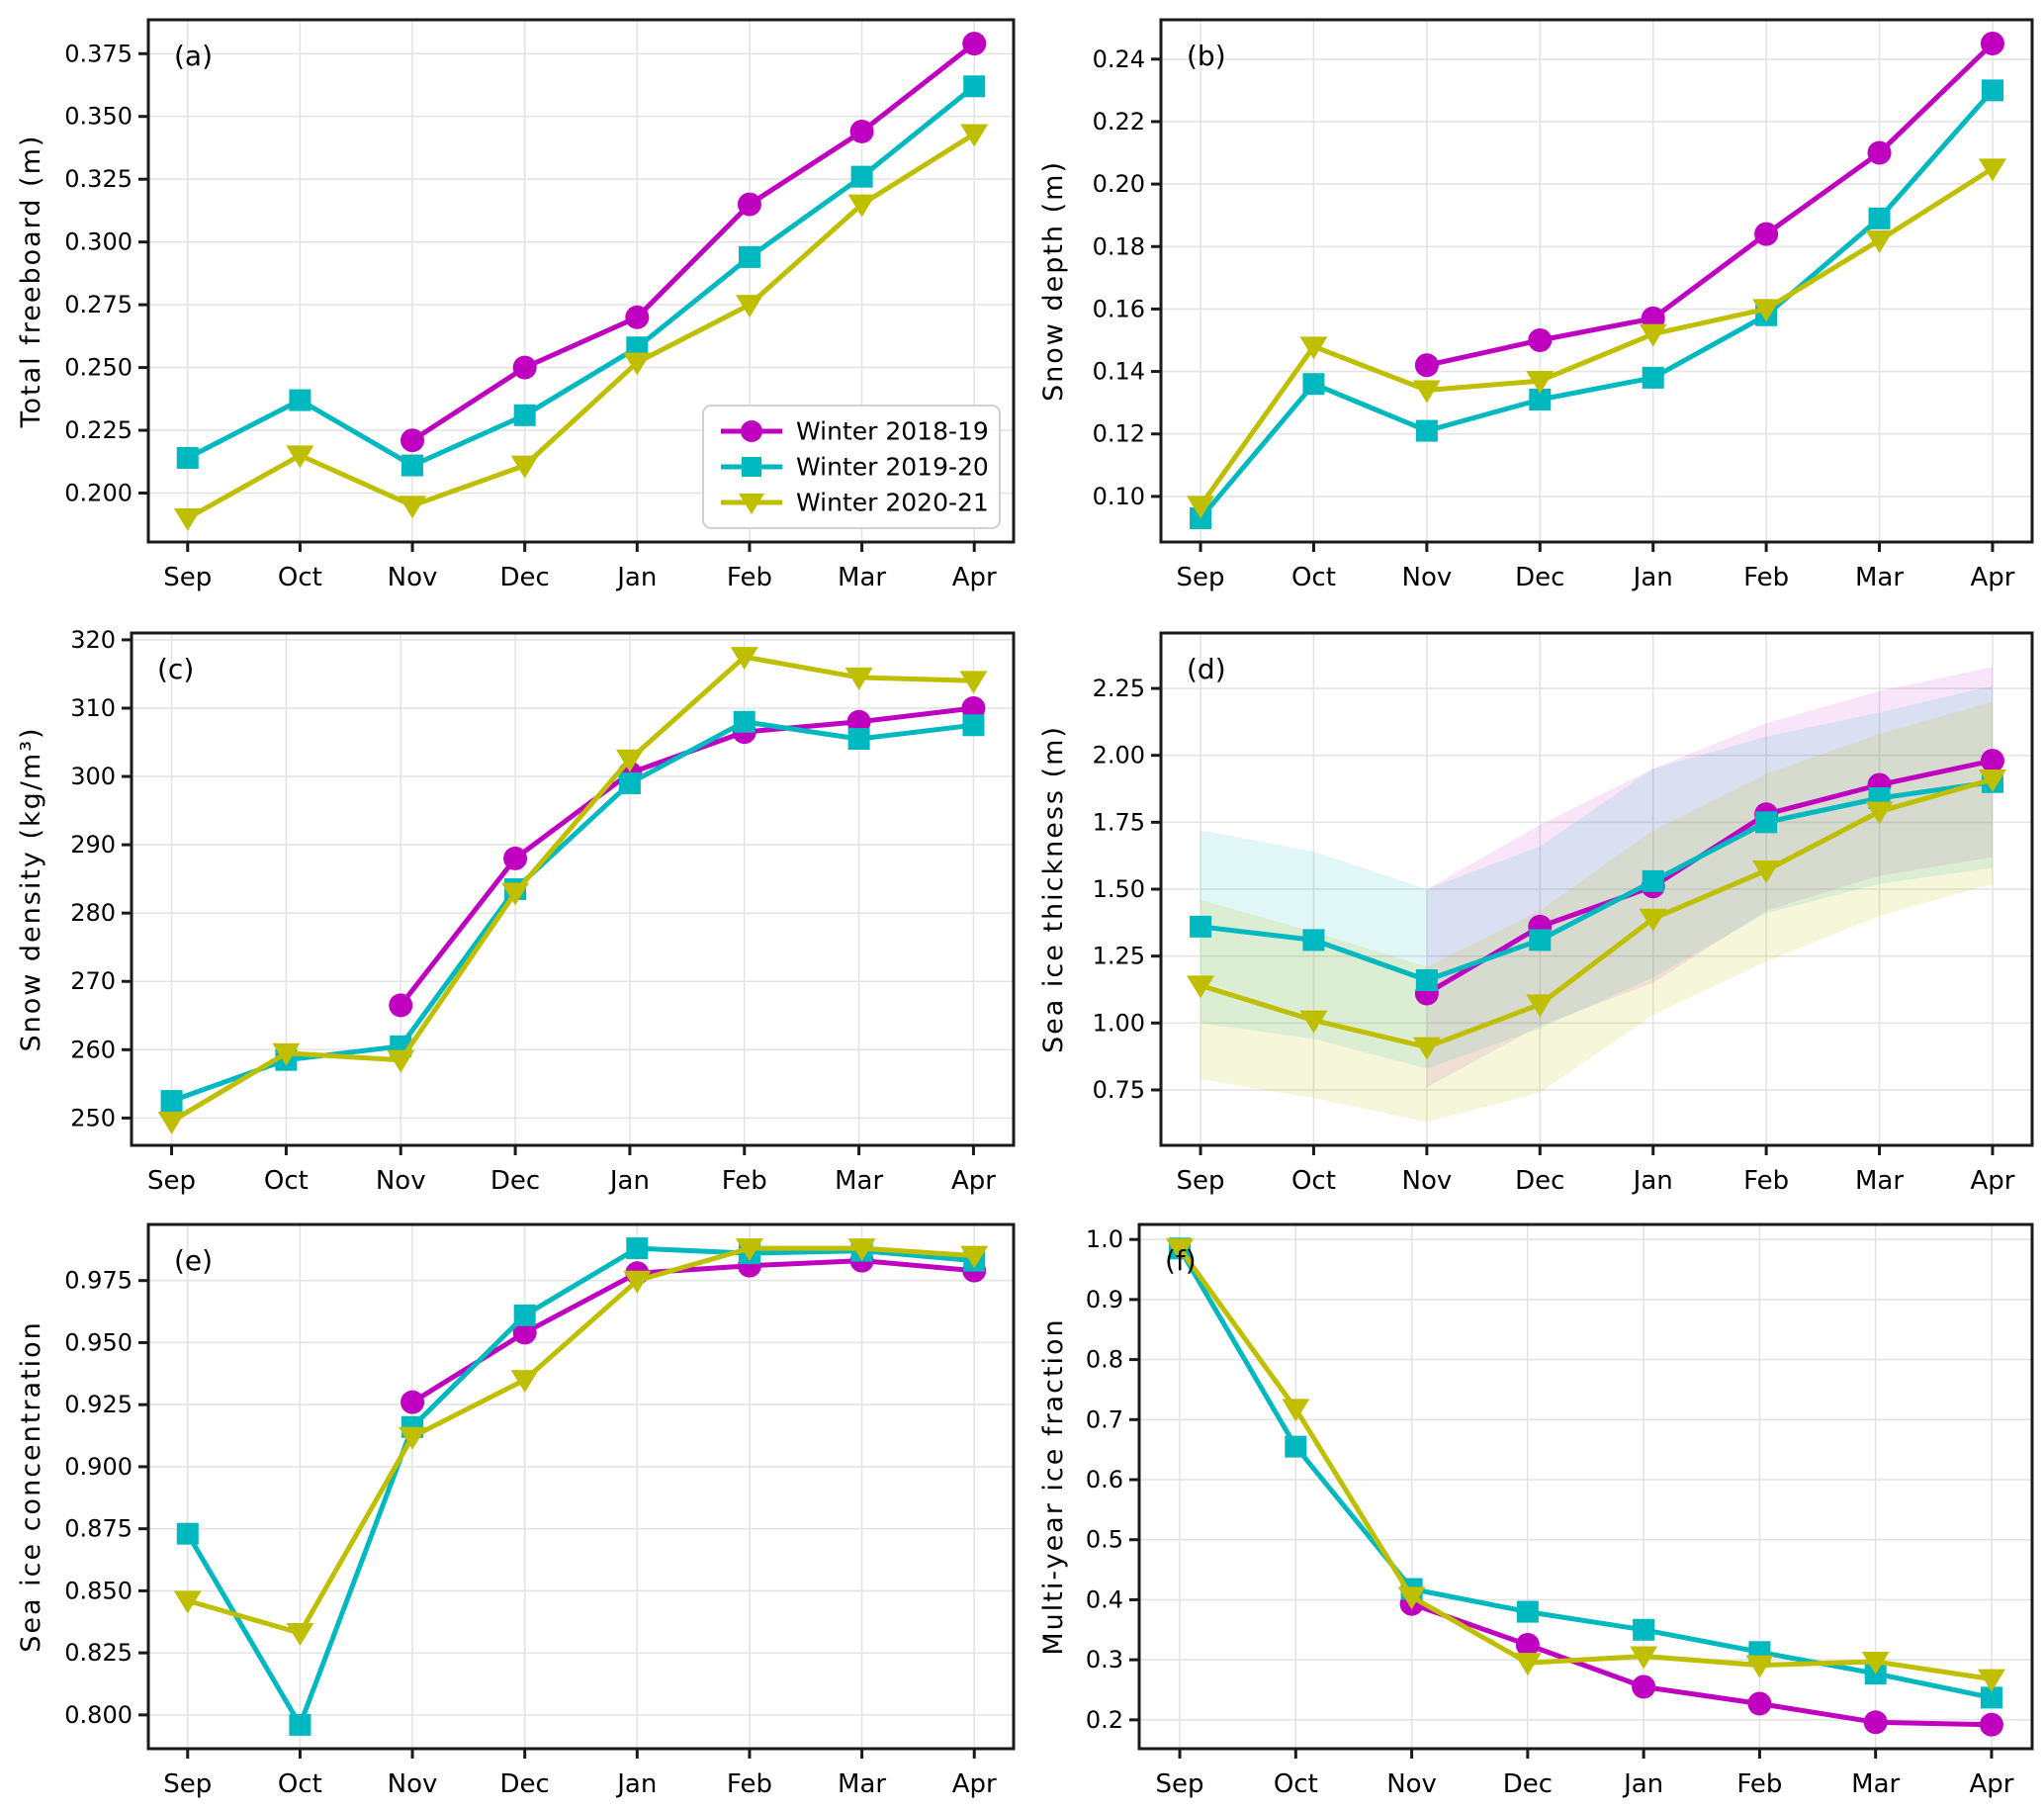 Image resolution: width=2044 pixels, height=1810 pixels. I want to click on data-point-square-mar, so click(861, 176).